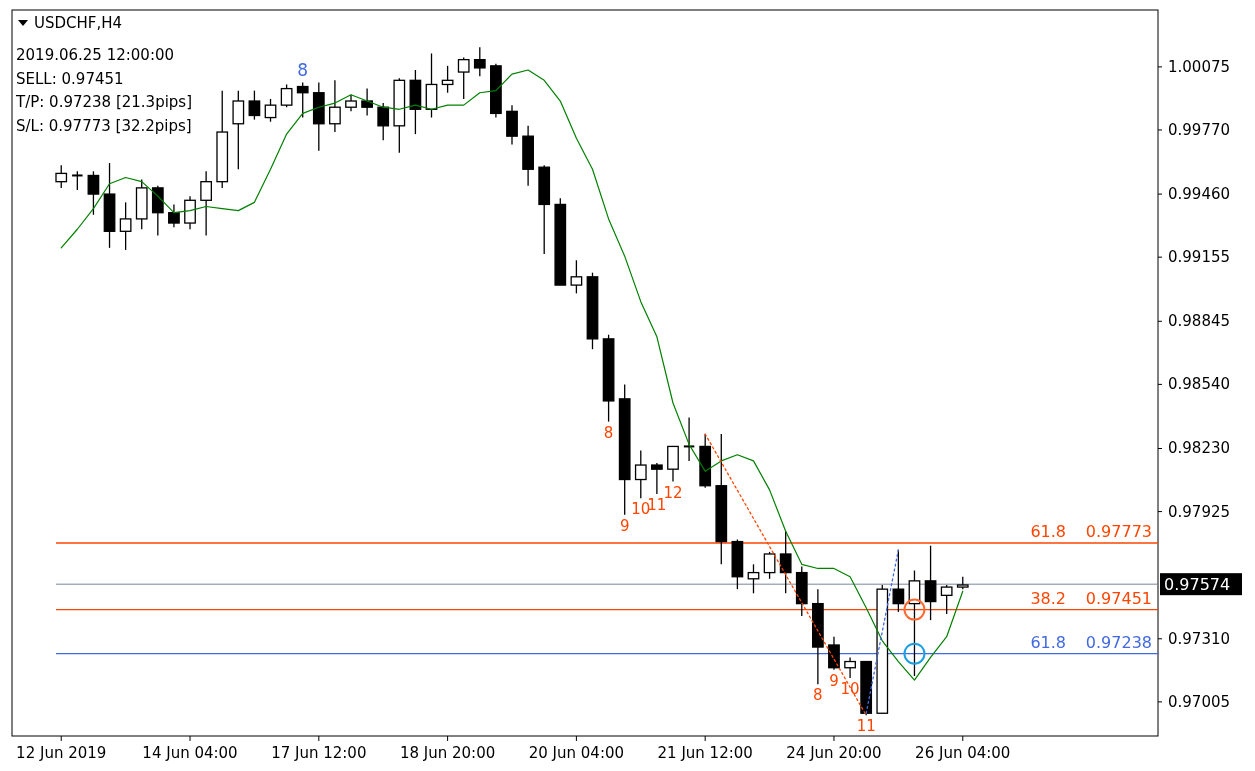 The image size is (1255, 771). I want to click on x-tick-label: 17 Jun 12:00, so click(319, 753).